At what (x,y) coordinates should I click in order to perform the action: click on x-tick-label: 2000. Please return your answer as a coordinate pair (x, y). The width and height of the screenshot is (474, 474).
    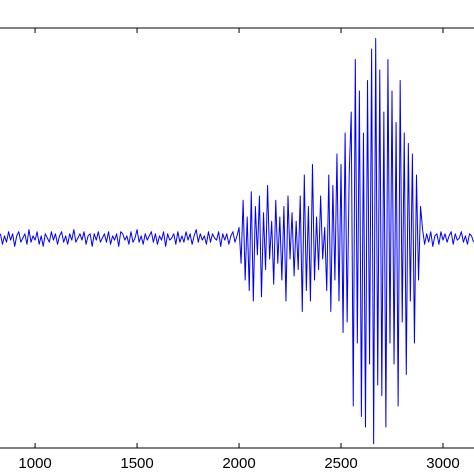
    Looking at the image, I should click on (238, 463).